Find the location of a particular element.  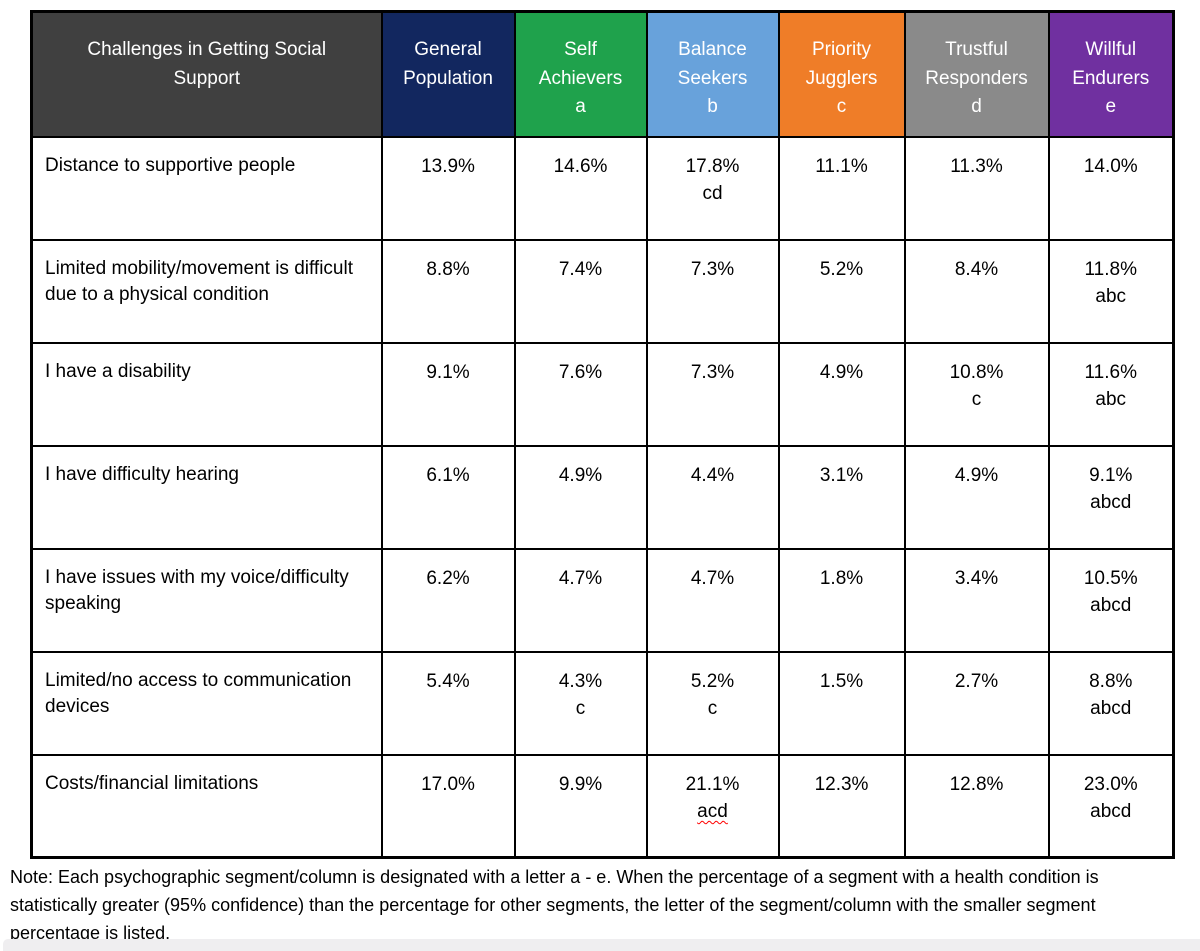

value-cell: 5.2% c is located at coordinates (712, 703).